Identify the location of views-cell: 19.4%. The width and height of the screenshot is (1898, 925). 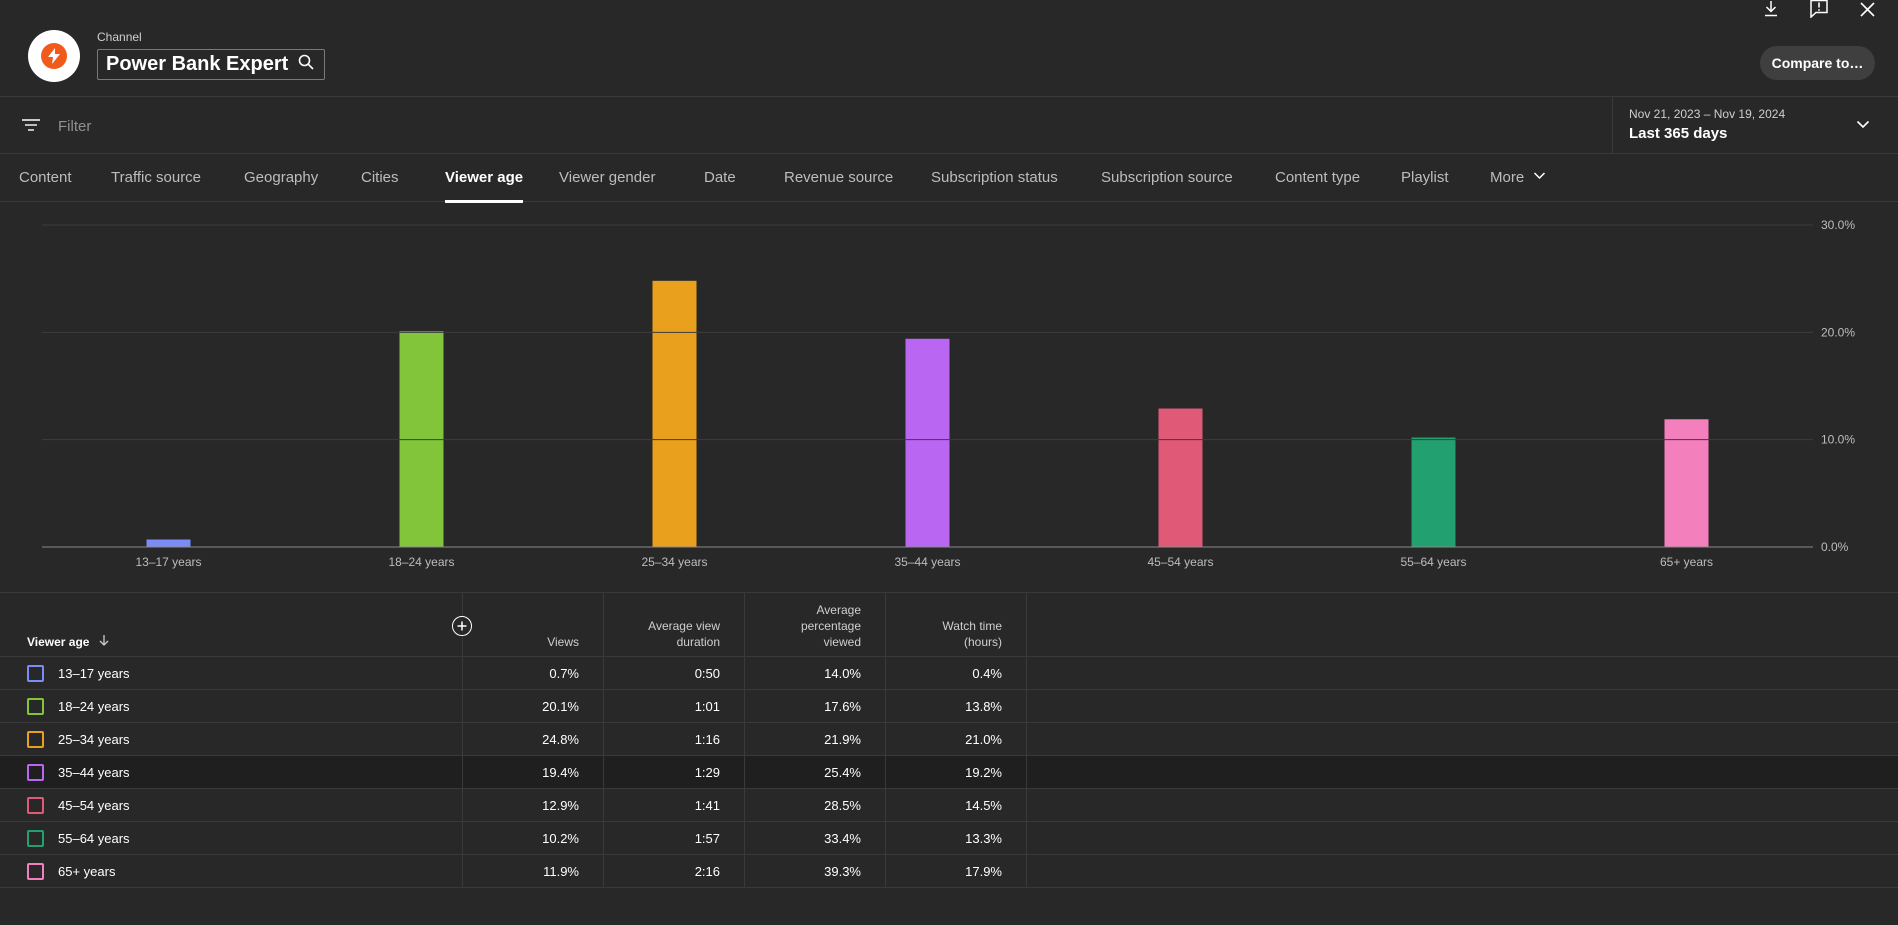
(533, 772).